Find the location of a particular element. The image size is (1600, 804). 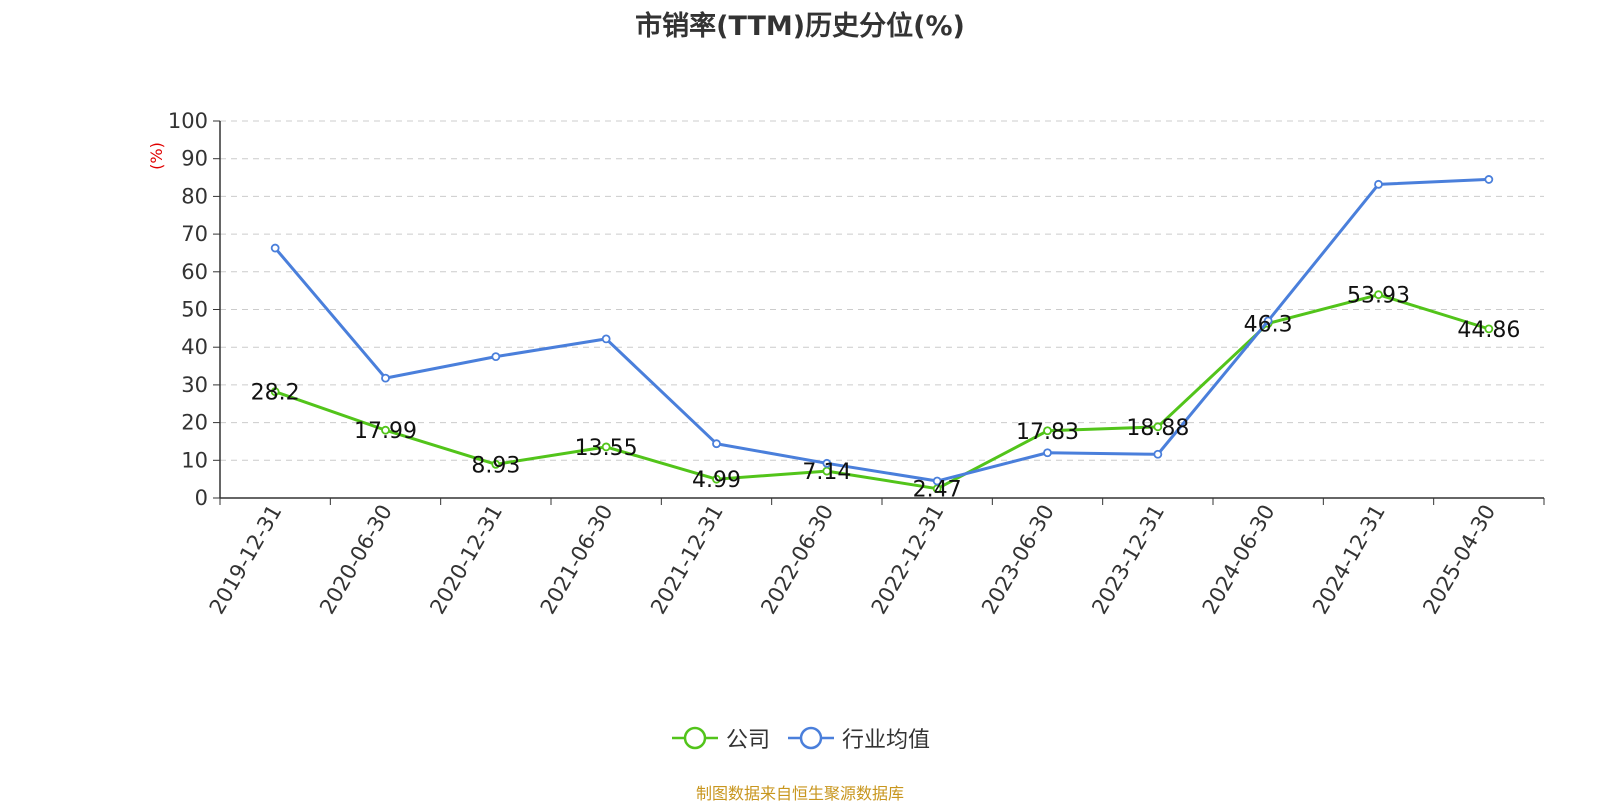

data-label: 7.14 is located at coordinates (826, 472).